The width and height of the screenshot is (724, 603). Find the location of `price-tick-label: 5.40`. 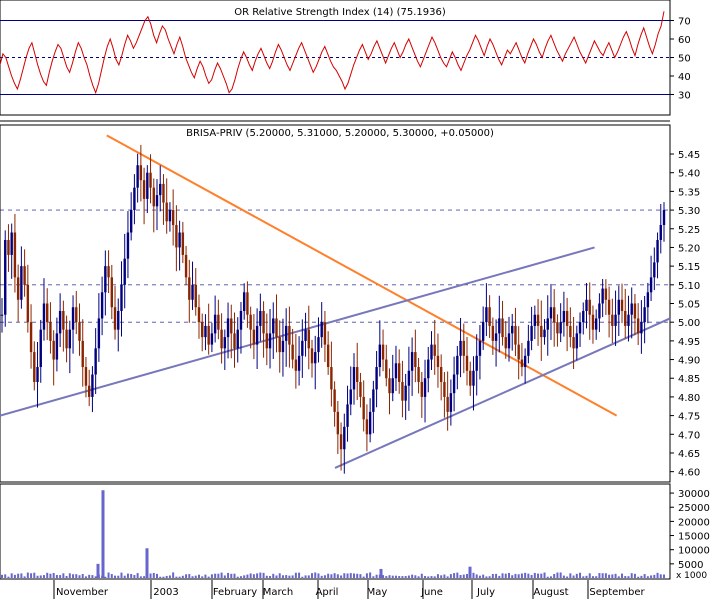

price-tick-label: 5.40 is located at coordinates (689, 174).